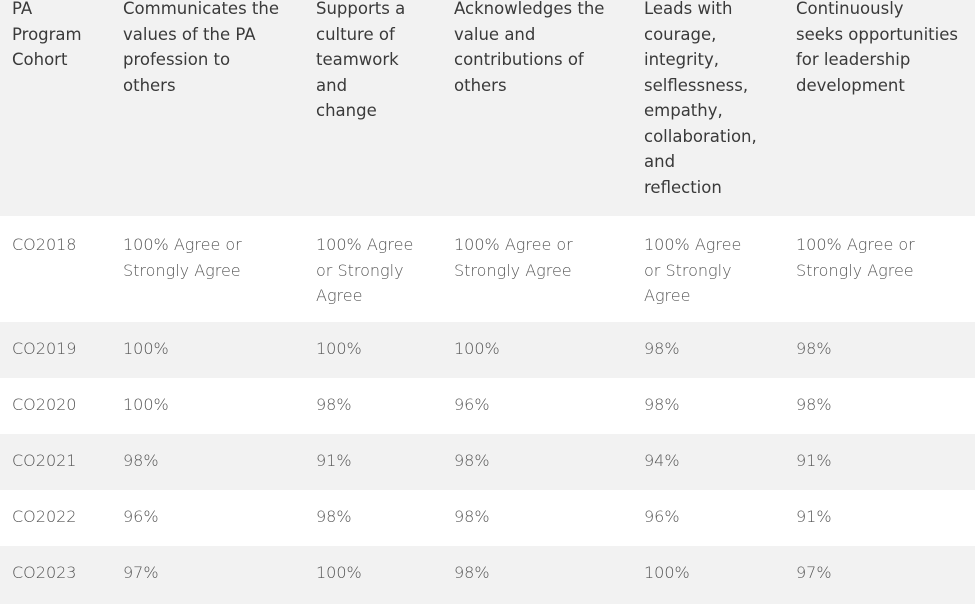 The height and width of the screenshot is (604, 975). Describe the element at coordinates (44, 572) in the screenshot. I see `cohort-cell: CO2023` at that location.